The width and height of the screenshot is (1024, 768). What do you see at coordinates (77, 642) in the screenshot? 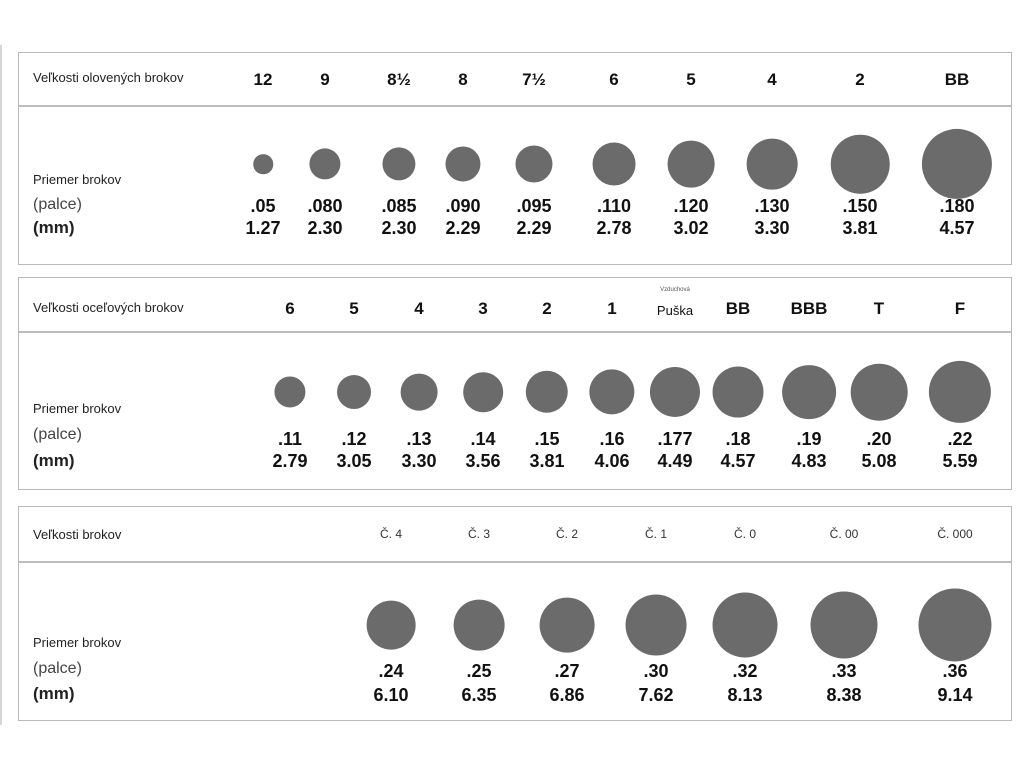
I see `buck-row-label: Priemer brokov` at bounding box center [77, 642].